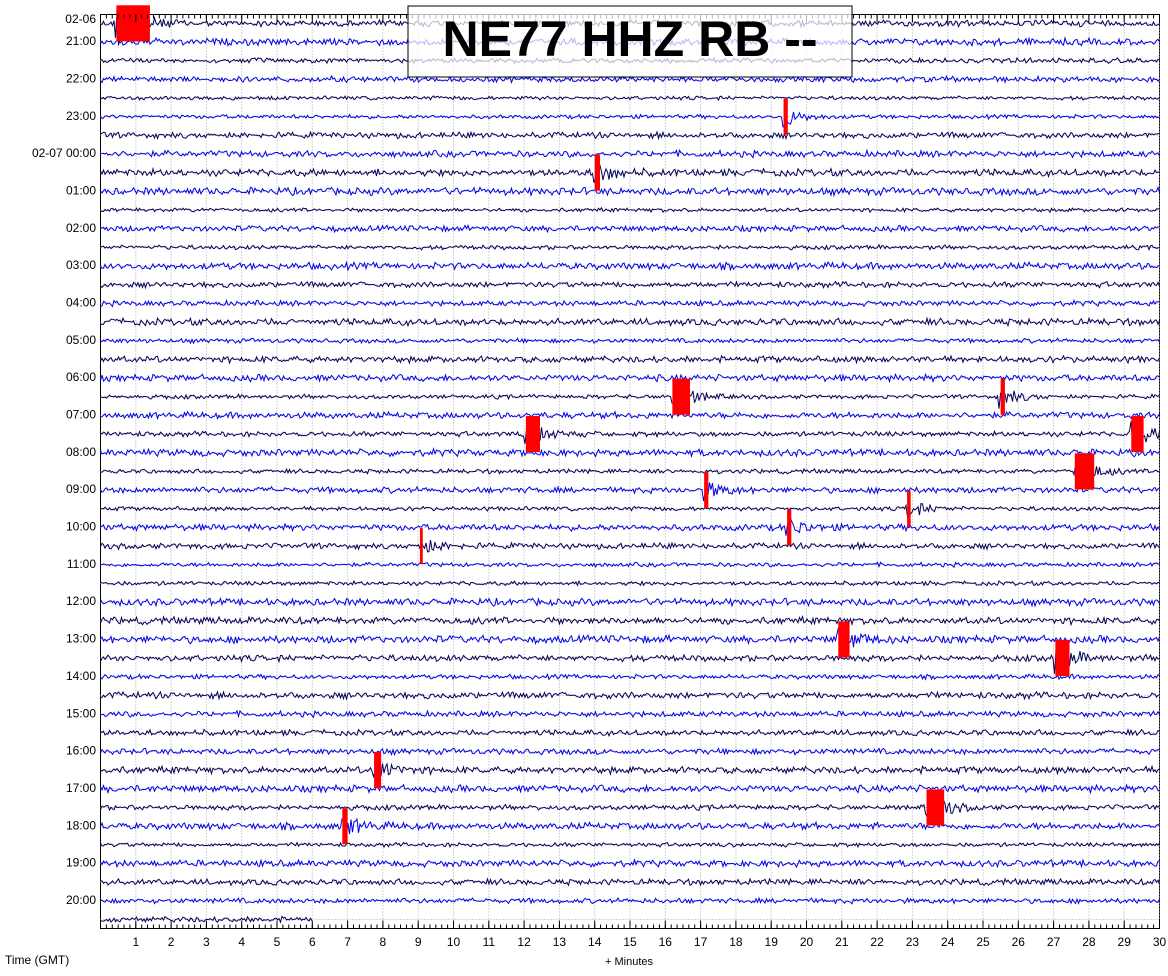  What do you see at coordinates (81, 676) in the screenshot?
I see `y-tick-label: 14:00` at bounding box center [81, 676].